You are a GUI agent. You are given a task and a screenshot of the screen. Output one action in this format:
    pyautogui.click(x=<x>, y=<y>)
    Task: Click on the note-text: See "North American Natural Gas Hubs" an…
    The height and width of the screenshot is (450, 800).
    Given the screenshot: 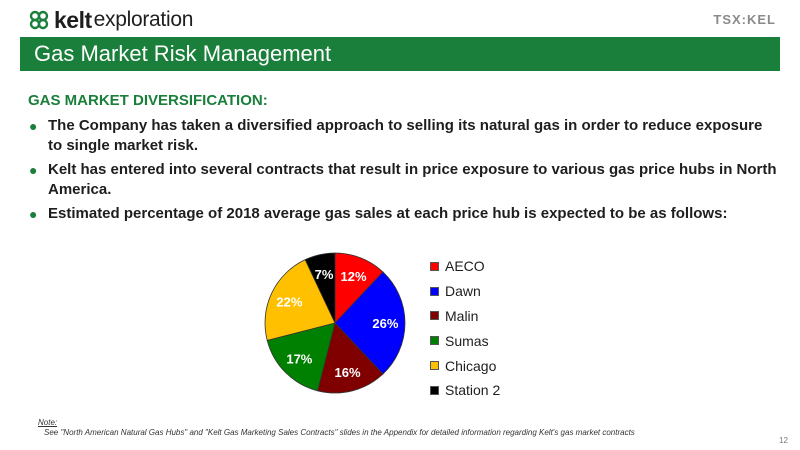 What is the action you would take?
    pyautogui.click(x=339, y=432)
    